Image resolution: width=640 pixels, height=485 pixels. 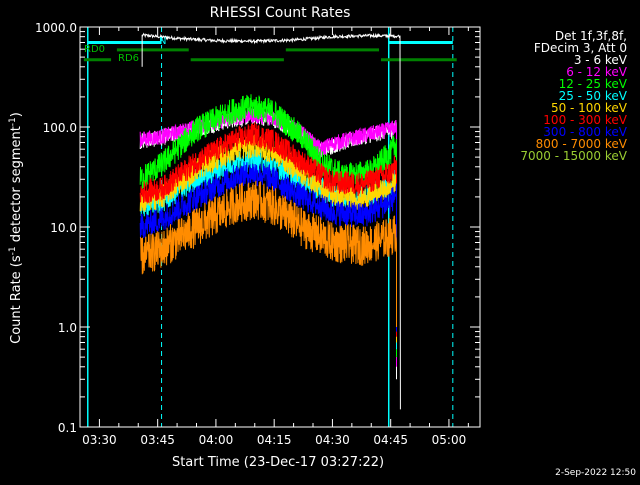 What do you see at coordinates (67, 328) in the screenshot?
I see `y-tick-label: 1.0` at bounding box center [67, 328].